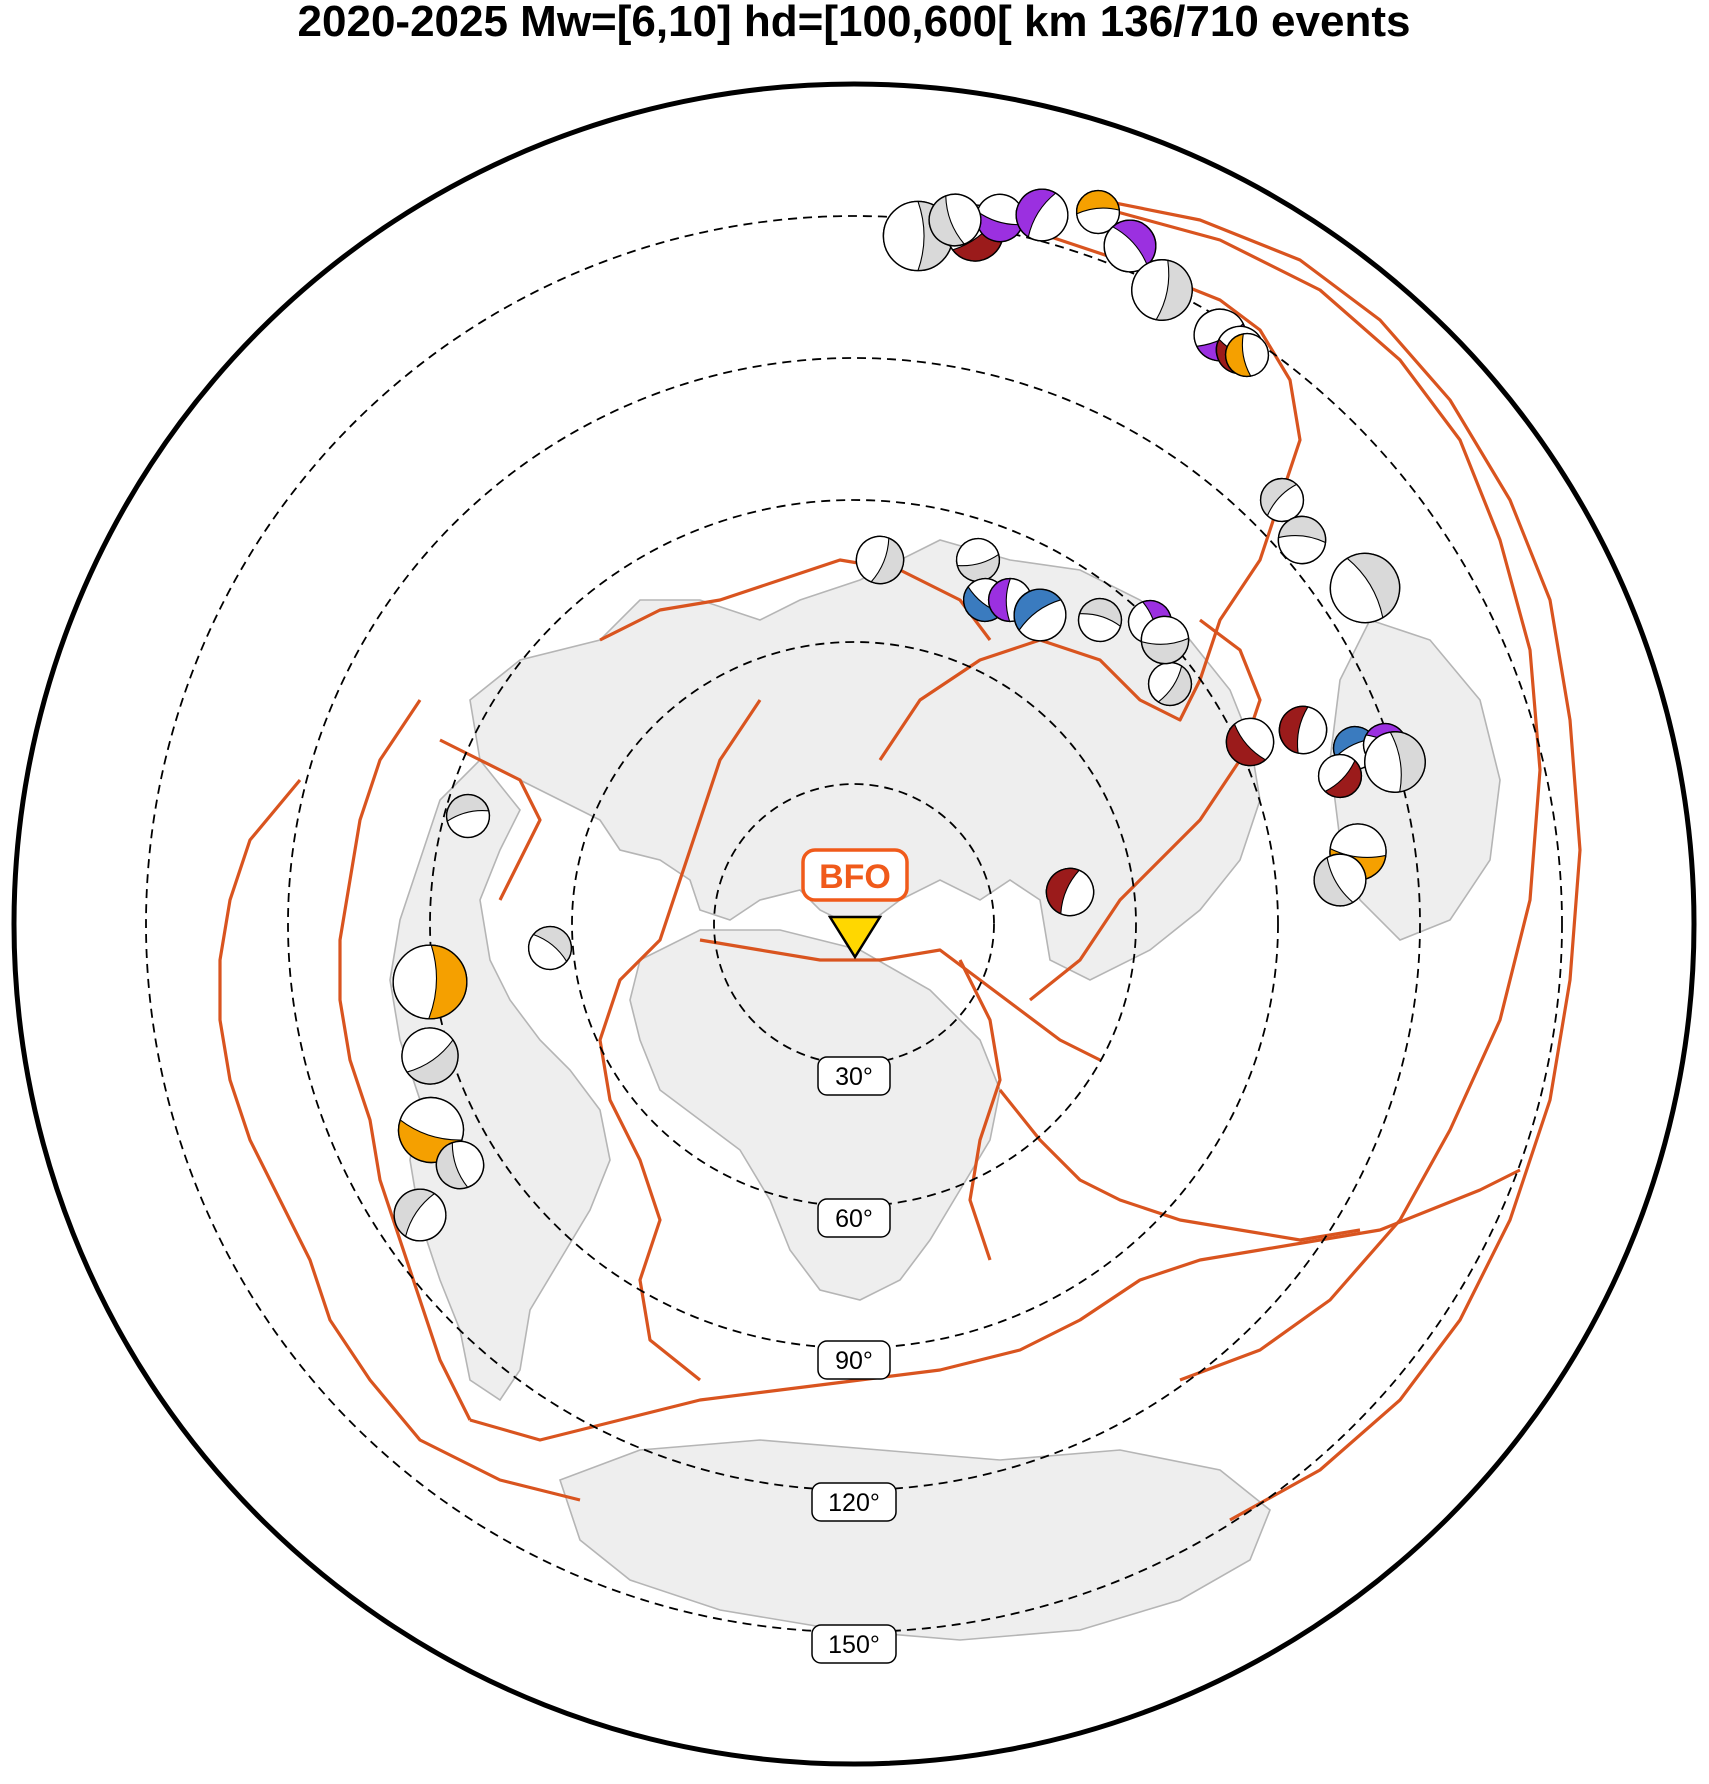 The image size is (1709, 1784). Describe the element at coordinates (995, 1305) in the screenshot. I see `plate-boundary-southern-ocean` at that location.